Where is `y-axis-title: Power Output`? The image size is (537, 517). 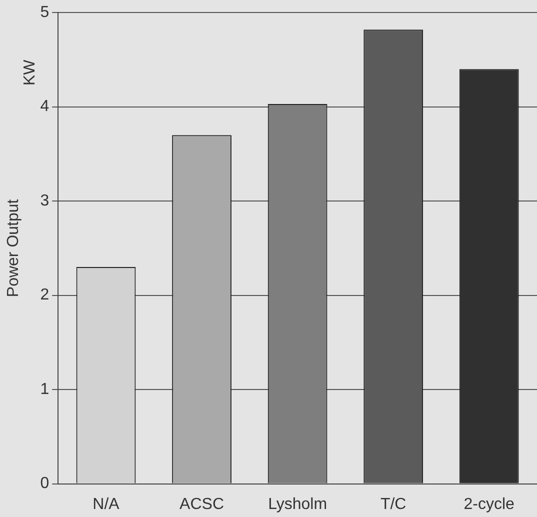
y-axis-title: Power Output is located at coordinates (13, 248).